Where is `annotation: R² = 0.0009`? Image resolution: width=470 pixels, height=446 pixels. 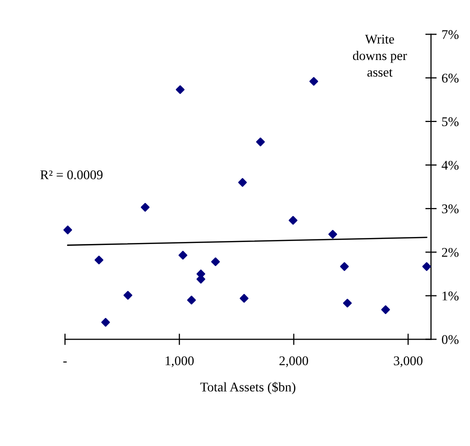 annotation: R² = 0.0009 is located at coordinates (71, 175).